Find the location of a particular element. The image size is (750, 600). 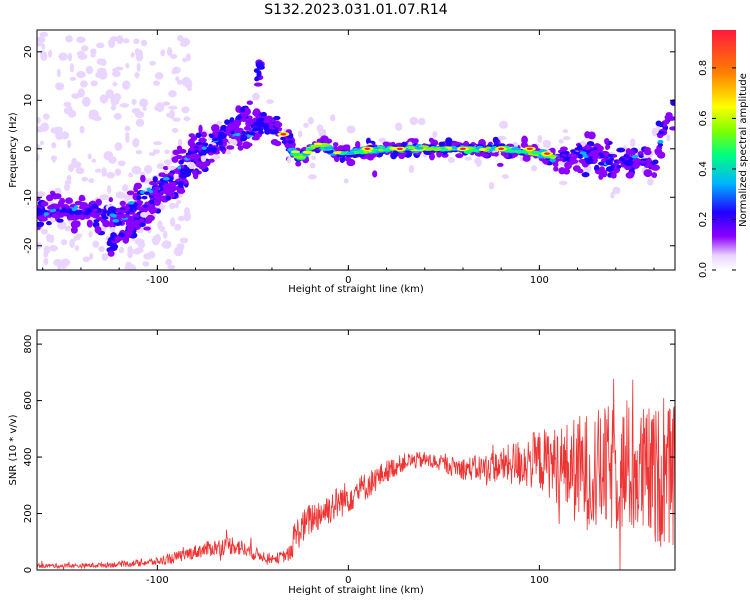

snr-y-tick-label: 0 is located at coordinates (28, 570).